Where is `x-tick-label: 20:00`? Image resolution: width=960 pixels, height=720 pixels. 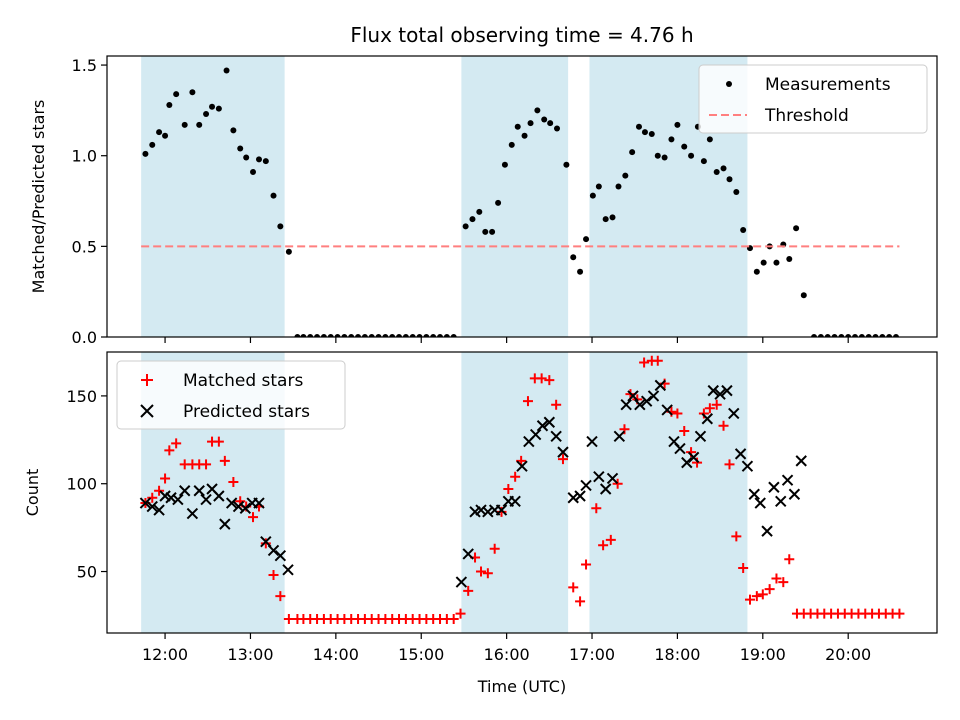
x-tick-label: 20:00 is located at coordinates (848, 654).